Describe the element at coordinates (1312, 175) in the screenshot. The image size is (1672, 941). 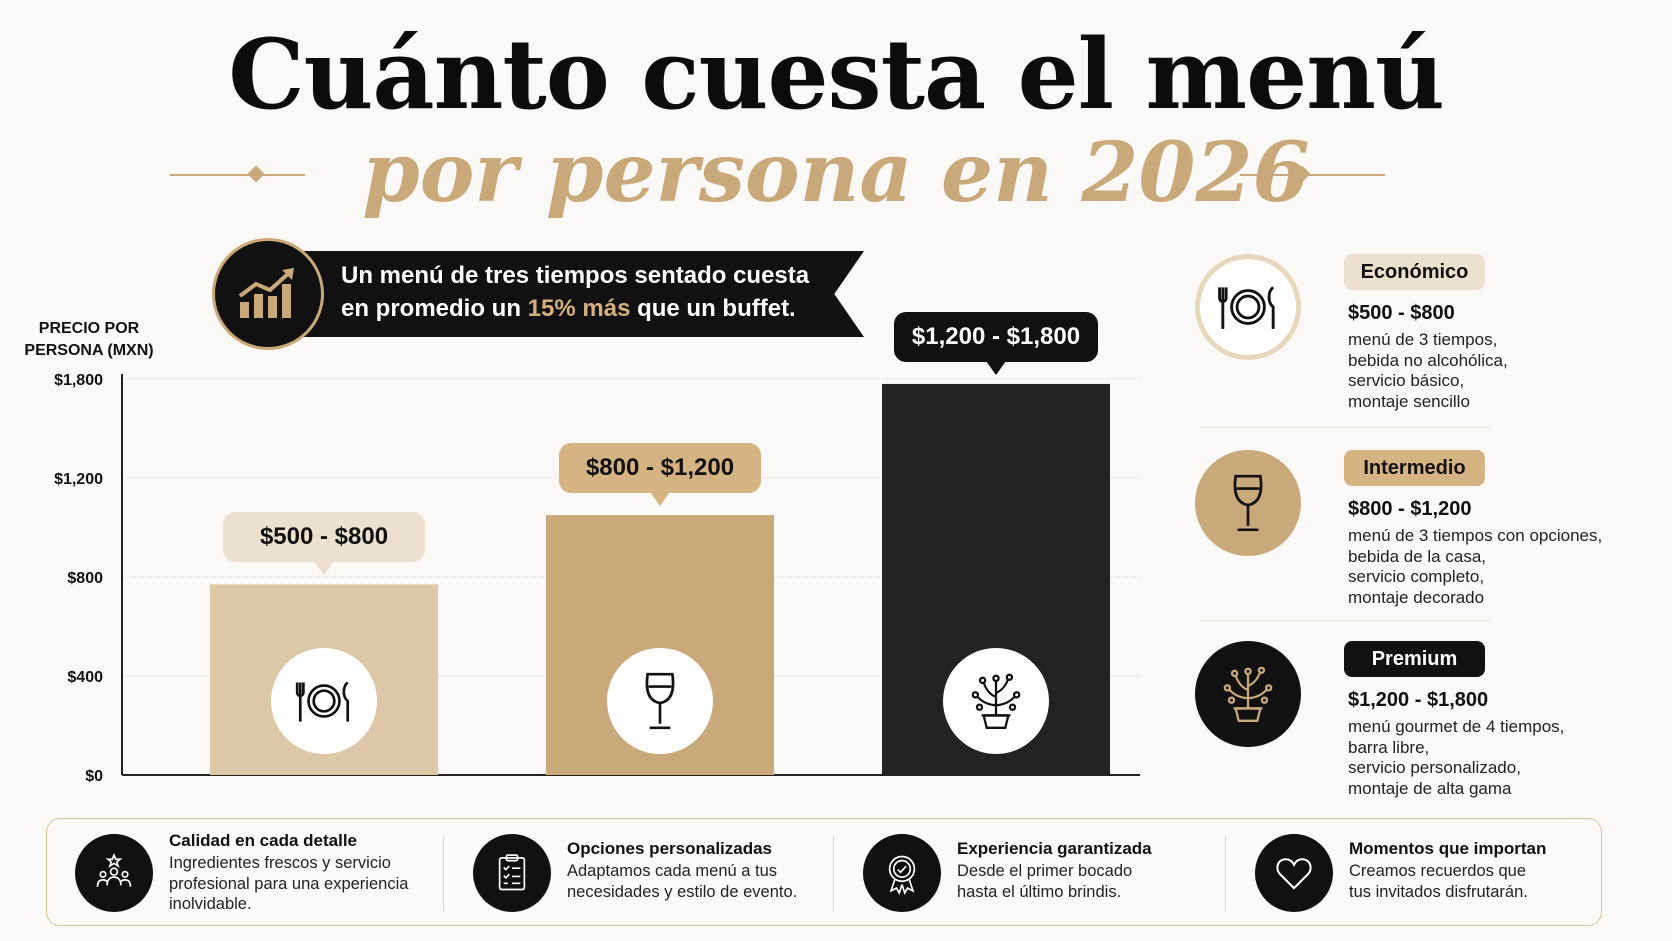
I see `title-divider-right` at that location.